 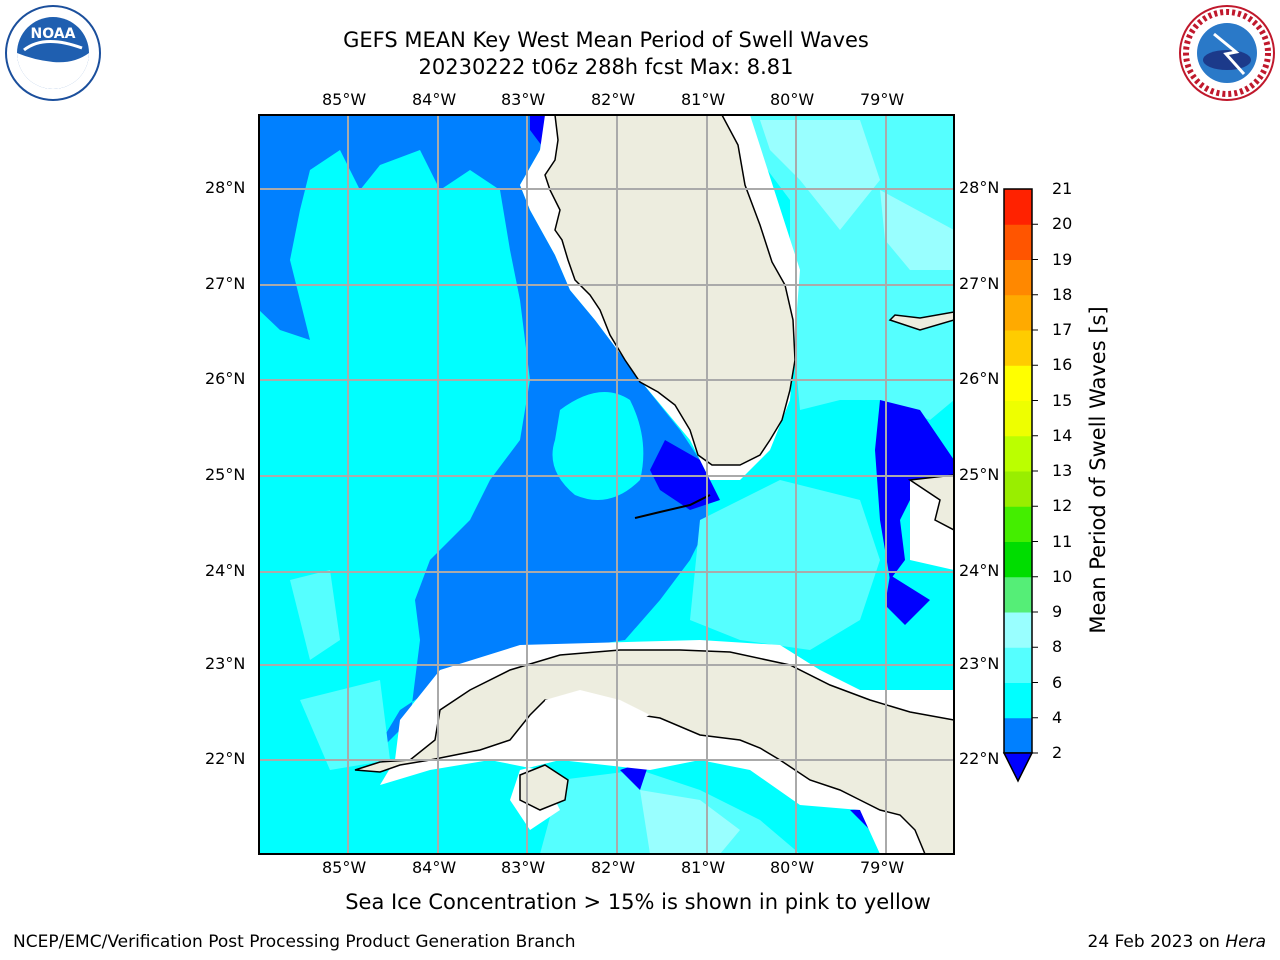 I want to click on colorbar-tick-label: 13, so click(x=1062, y=470).